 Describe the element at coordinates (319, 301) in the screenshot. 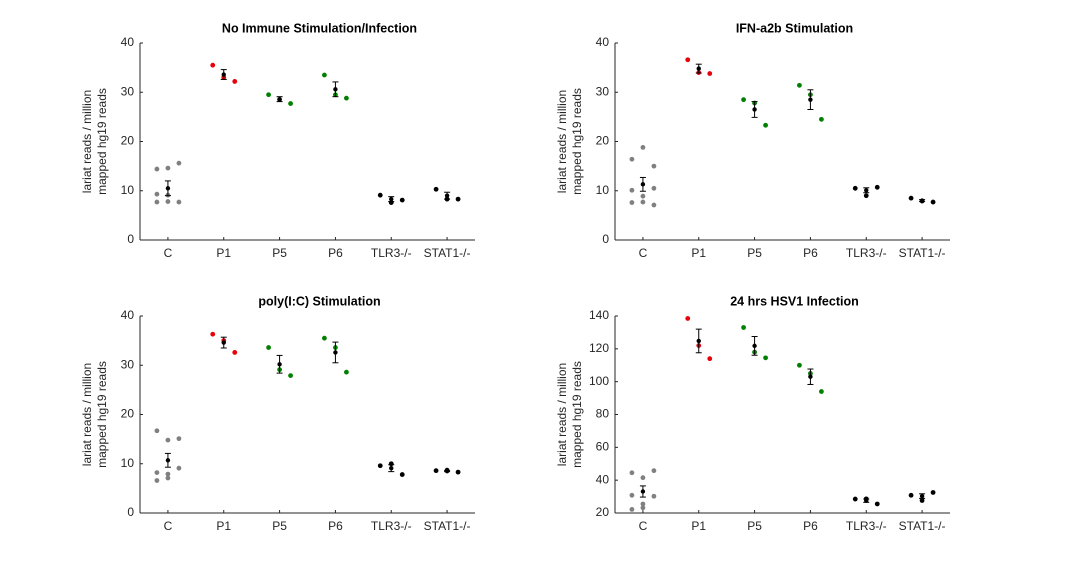

I see `subplot-title: poly(I:C) Stimulation` at that location.